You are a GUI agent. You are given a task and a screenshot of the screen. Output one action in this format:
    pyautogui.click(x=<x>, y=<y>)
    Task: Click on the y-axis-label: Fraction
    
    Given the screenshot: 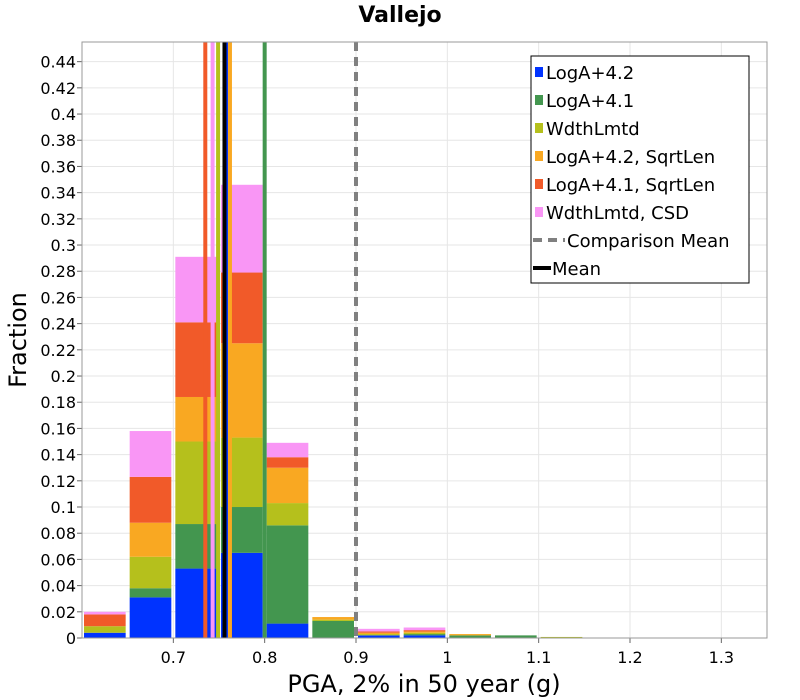 What is the action you would take?
    pyautogui.click(x=18, y=340)
    